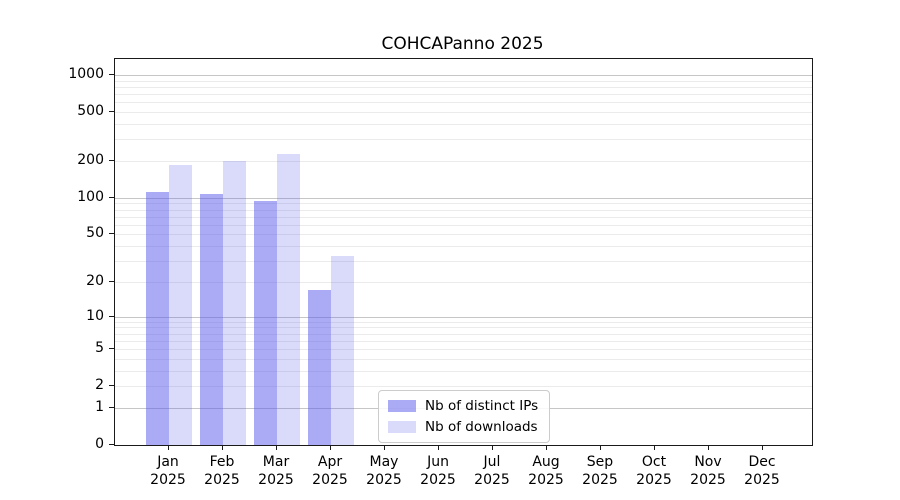  I want to click on legend-row-downloads: Nb of downloads, so click(463, 427).